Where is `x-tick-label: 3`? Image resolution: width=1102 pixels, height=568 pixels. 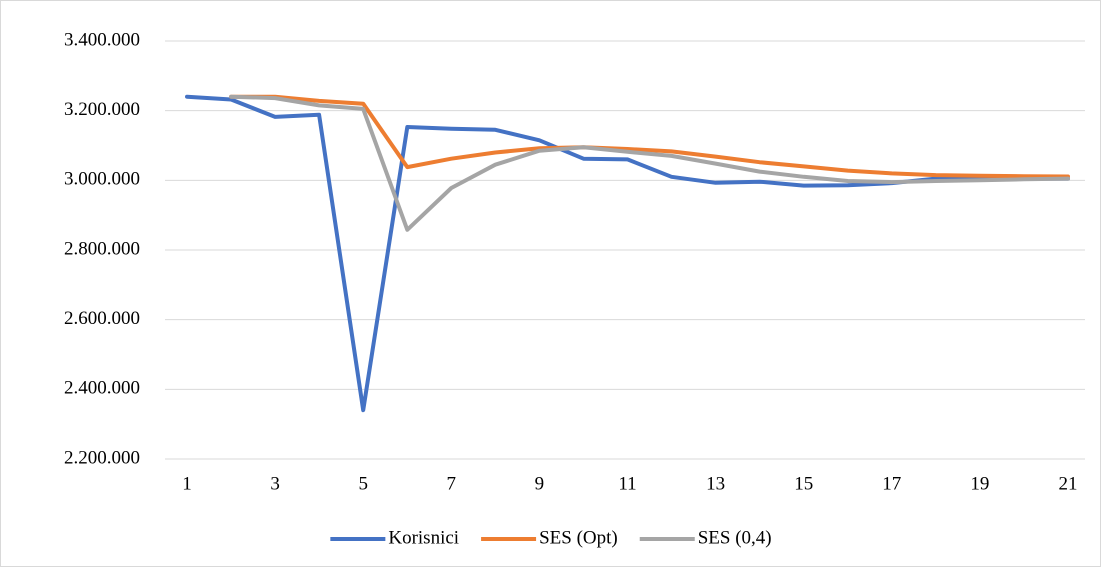
x-tick-label: 3 is located at coordinates (275, 483).